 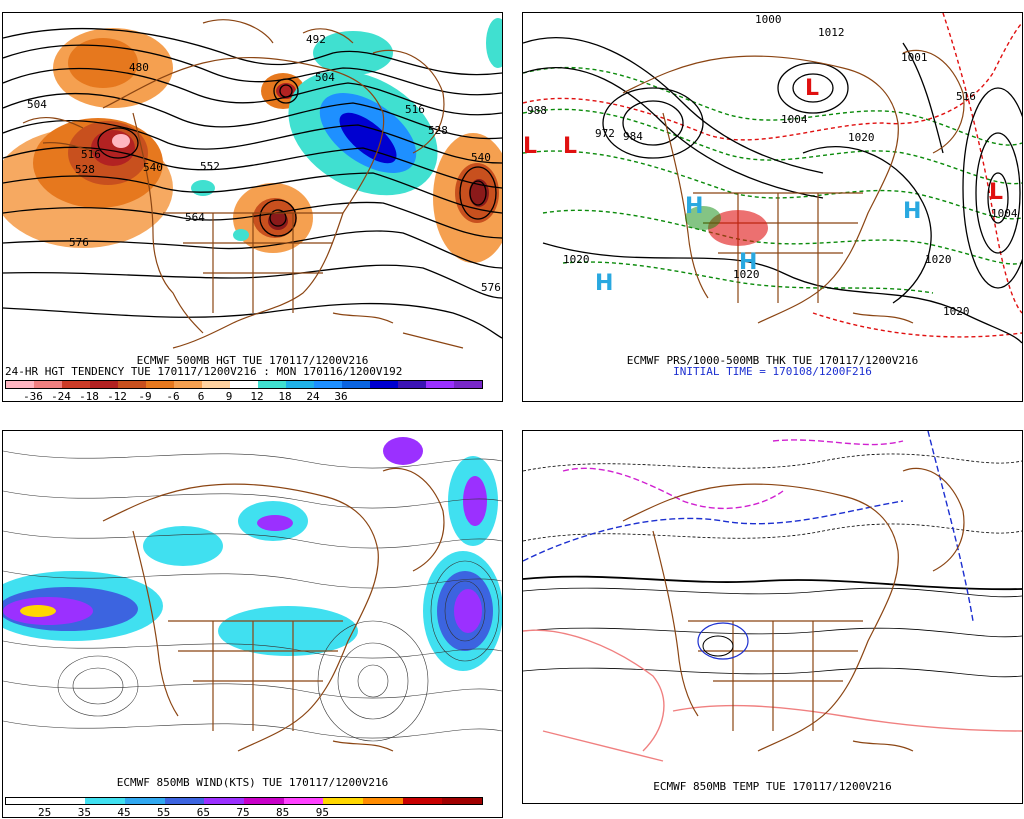 I want to click on contour-label: 984, so click(x=633, y=136).